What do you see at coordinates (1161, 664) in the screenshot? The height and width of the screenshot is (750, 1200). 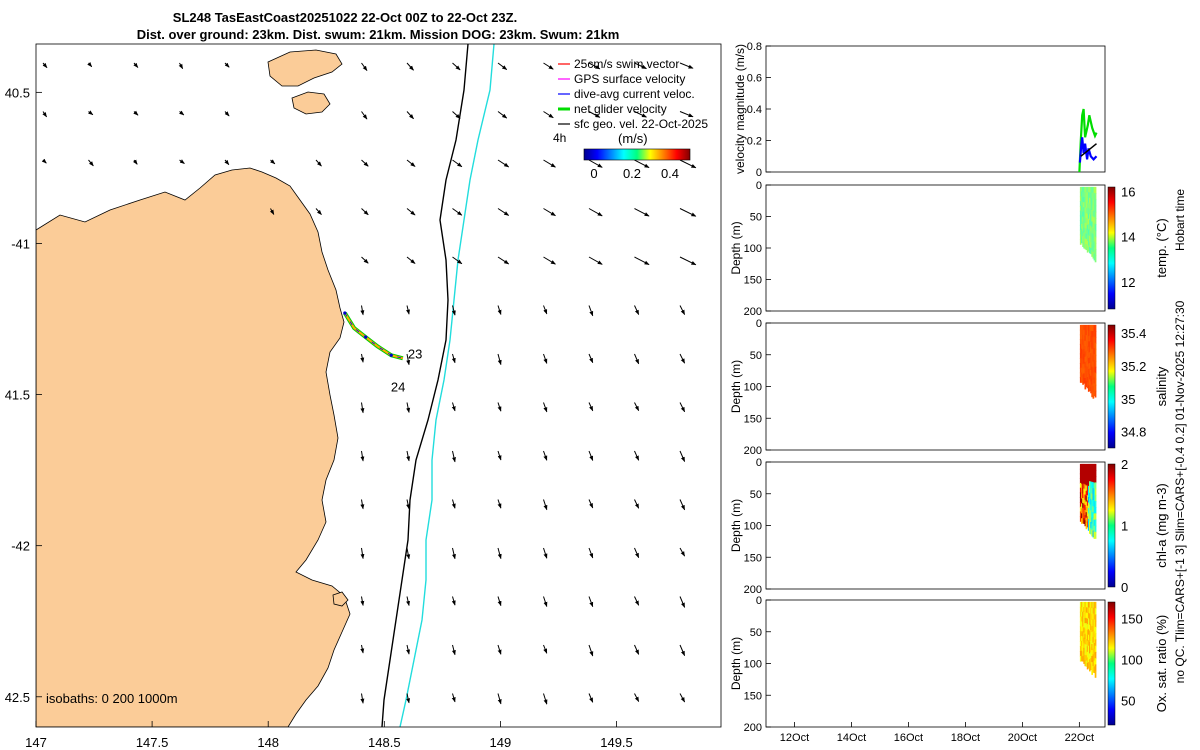 I see `colorbar-label: Ox. sat. ratio (%)` at bounding box center [1161, 664].